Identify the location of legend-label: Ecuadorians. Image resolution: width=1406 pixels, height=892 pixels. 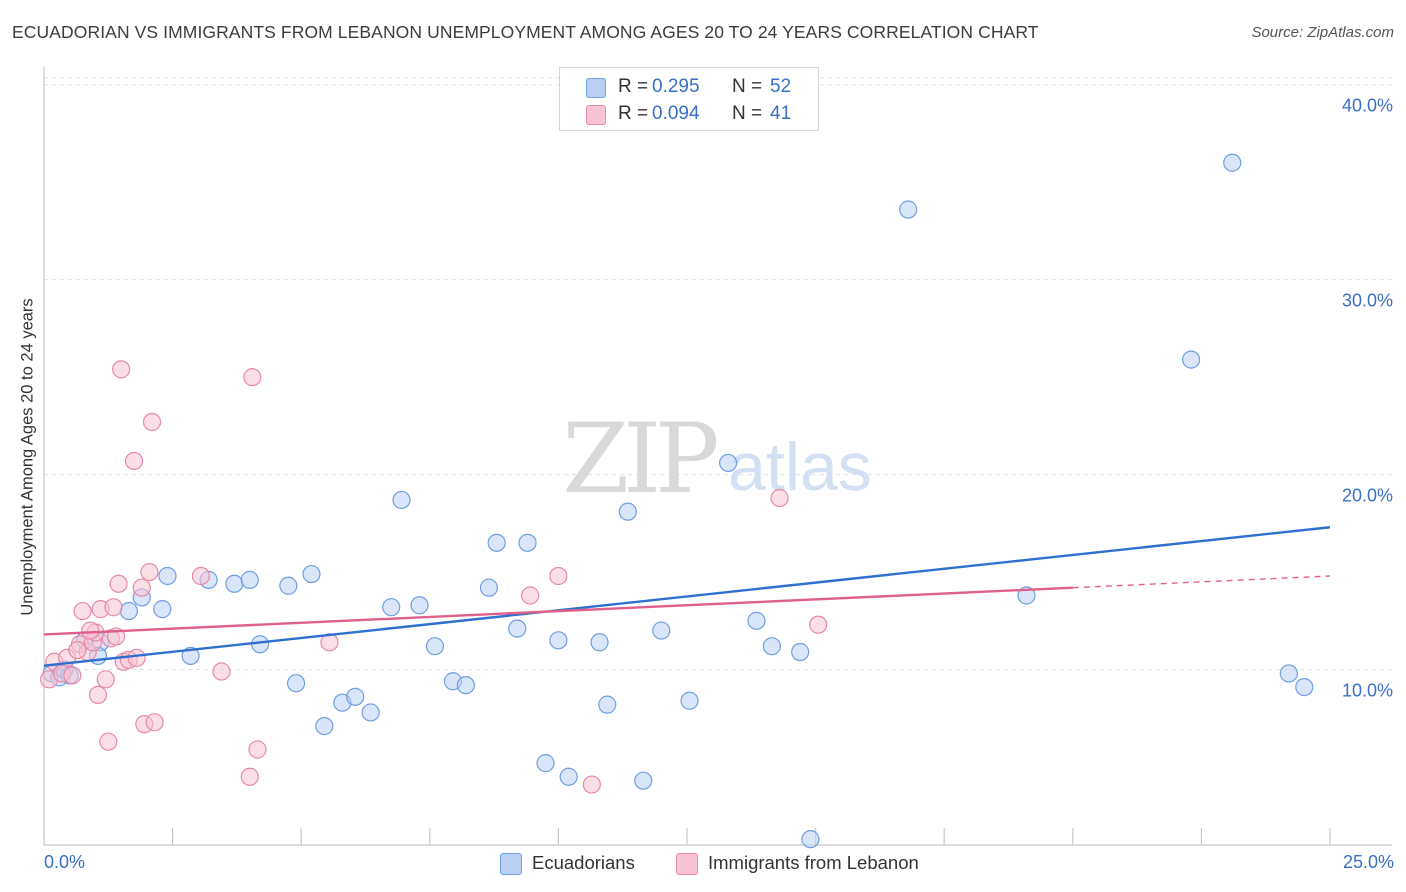
(583, 862).